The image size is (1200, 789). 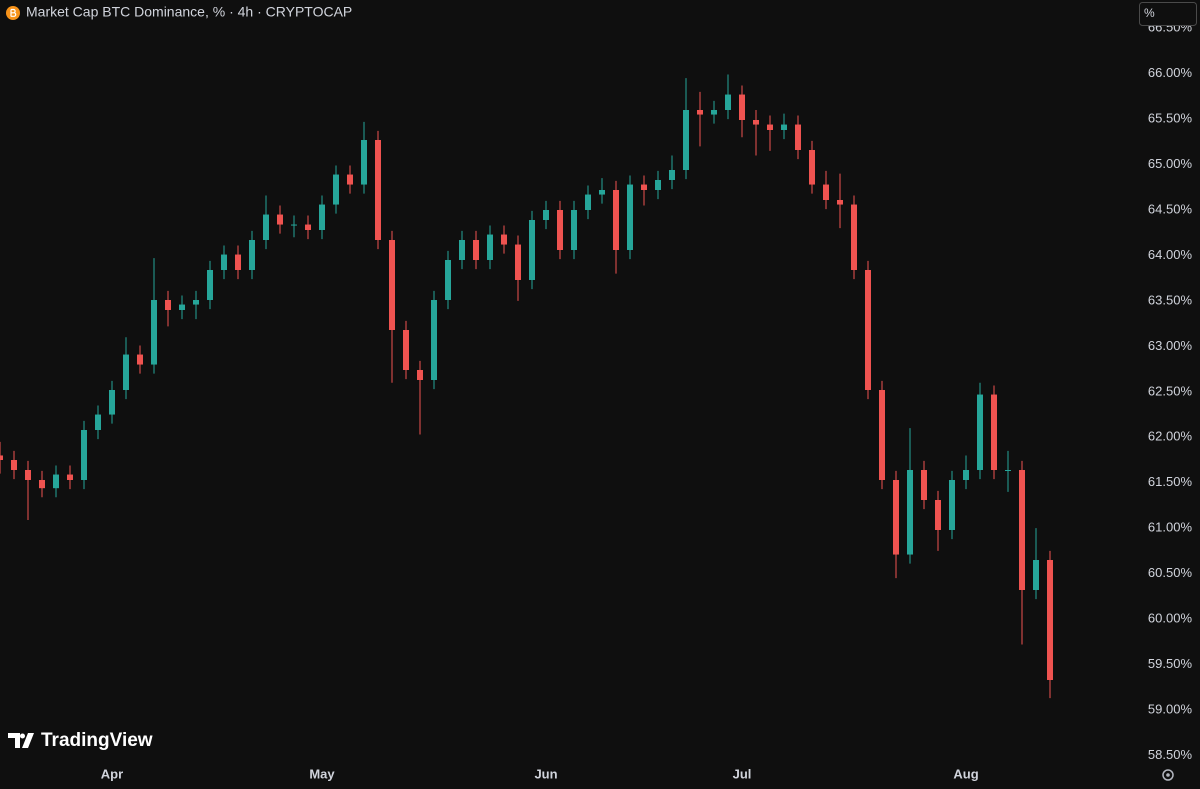 What do you see at coordinates (1170, 118) in the screenshot?
I see `y-tick-label: 65.50%` at bounding box center [1170, 118].